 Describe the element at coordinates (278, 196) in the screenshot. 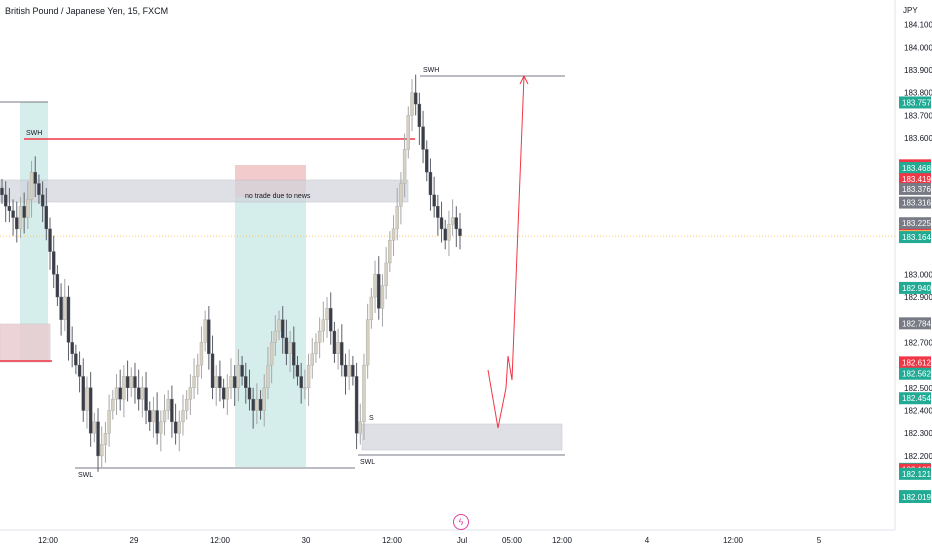

I see `news-note: no trade due to news` at that location.